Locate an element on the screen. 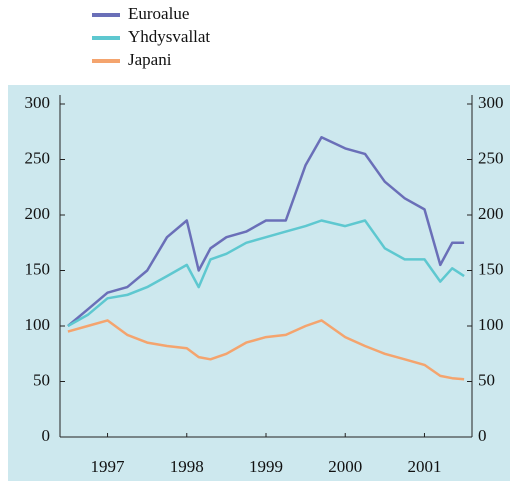 The image size is (515, 486). y-tick-label: 100 is located at coordinates (38, 324).